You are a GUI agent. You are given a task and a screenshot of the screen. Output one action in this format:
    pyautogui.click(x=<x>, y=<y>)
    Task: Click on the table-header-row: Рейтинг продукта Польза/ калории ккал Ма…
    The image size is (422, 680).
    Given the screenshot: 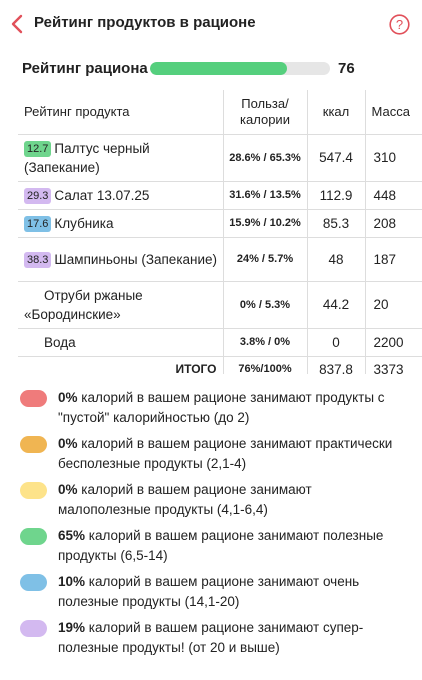 What is the action you would take?
    pyautogui.click(x=220, y=112)
    